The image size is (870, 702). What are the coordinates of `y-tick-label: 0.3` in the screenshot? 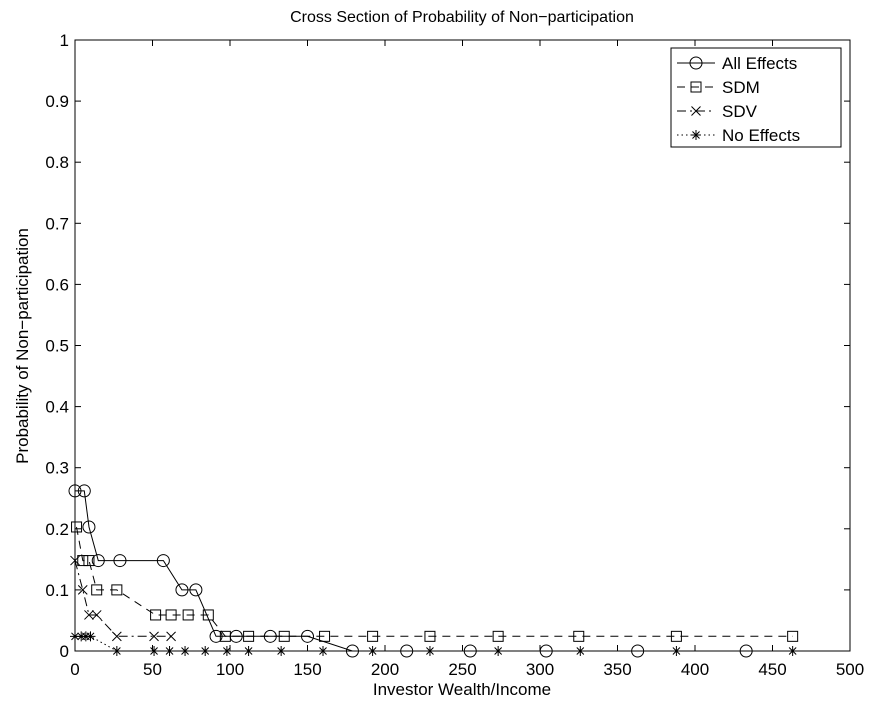 It's located at (57, 468).